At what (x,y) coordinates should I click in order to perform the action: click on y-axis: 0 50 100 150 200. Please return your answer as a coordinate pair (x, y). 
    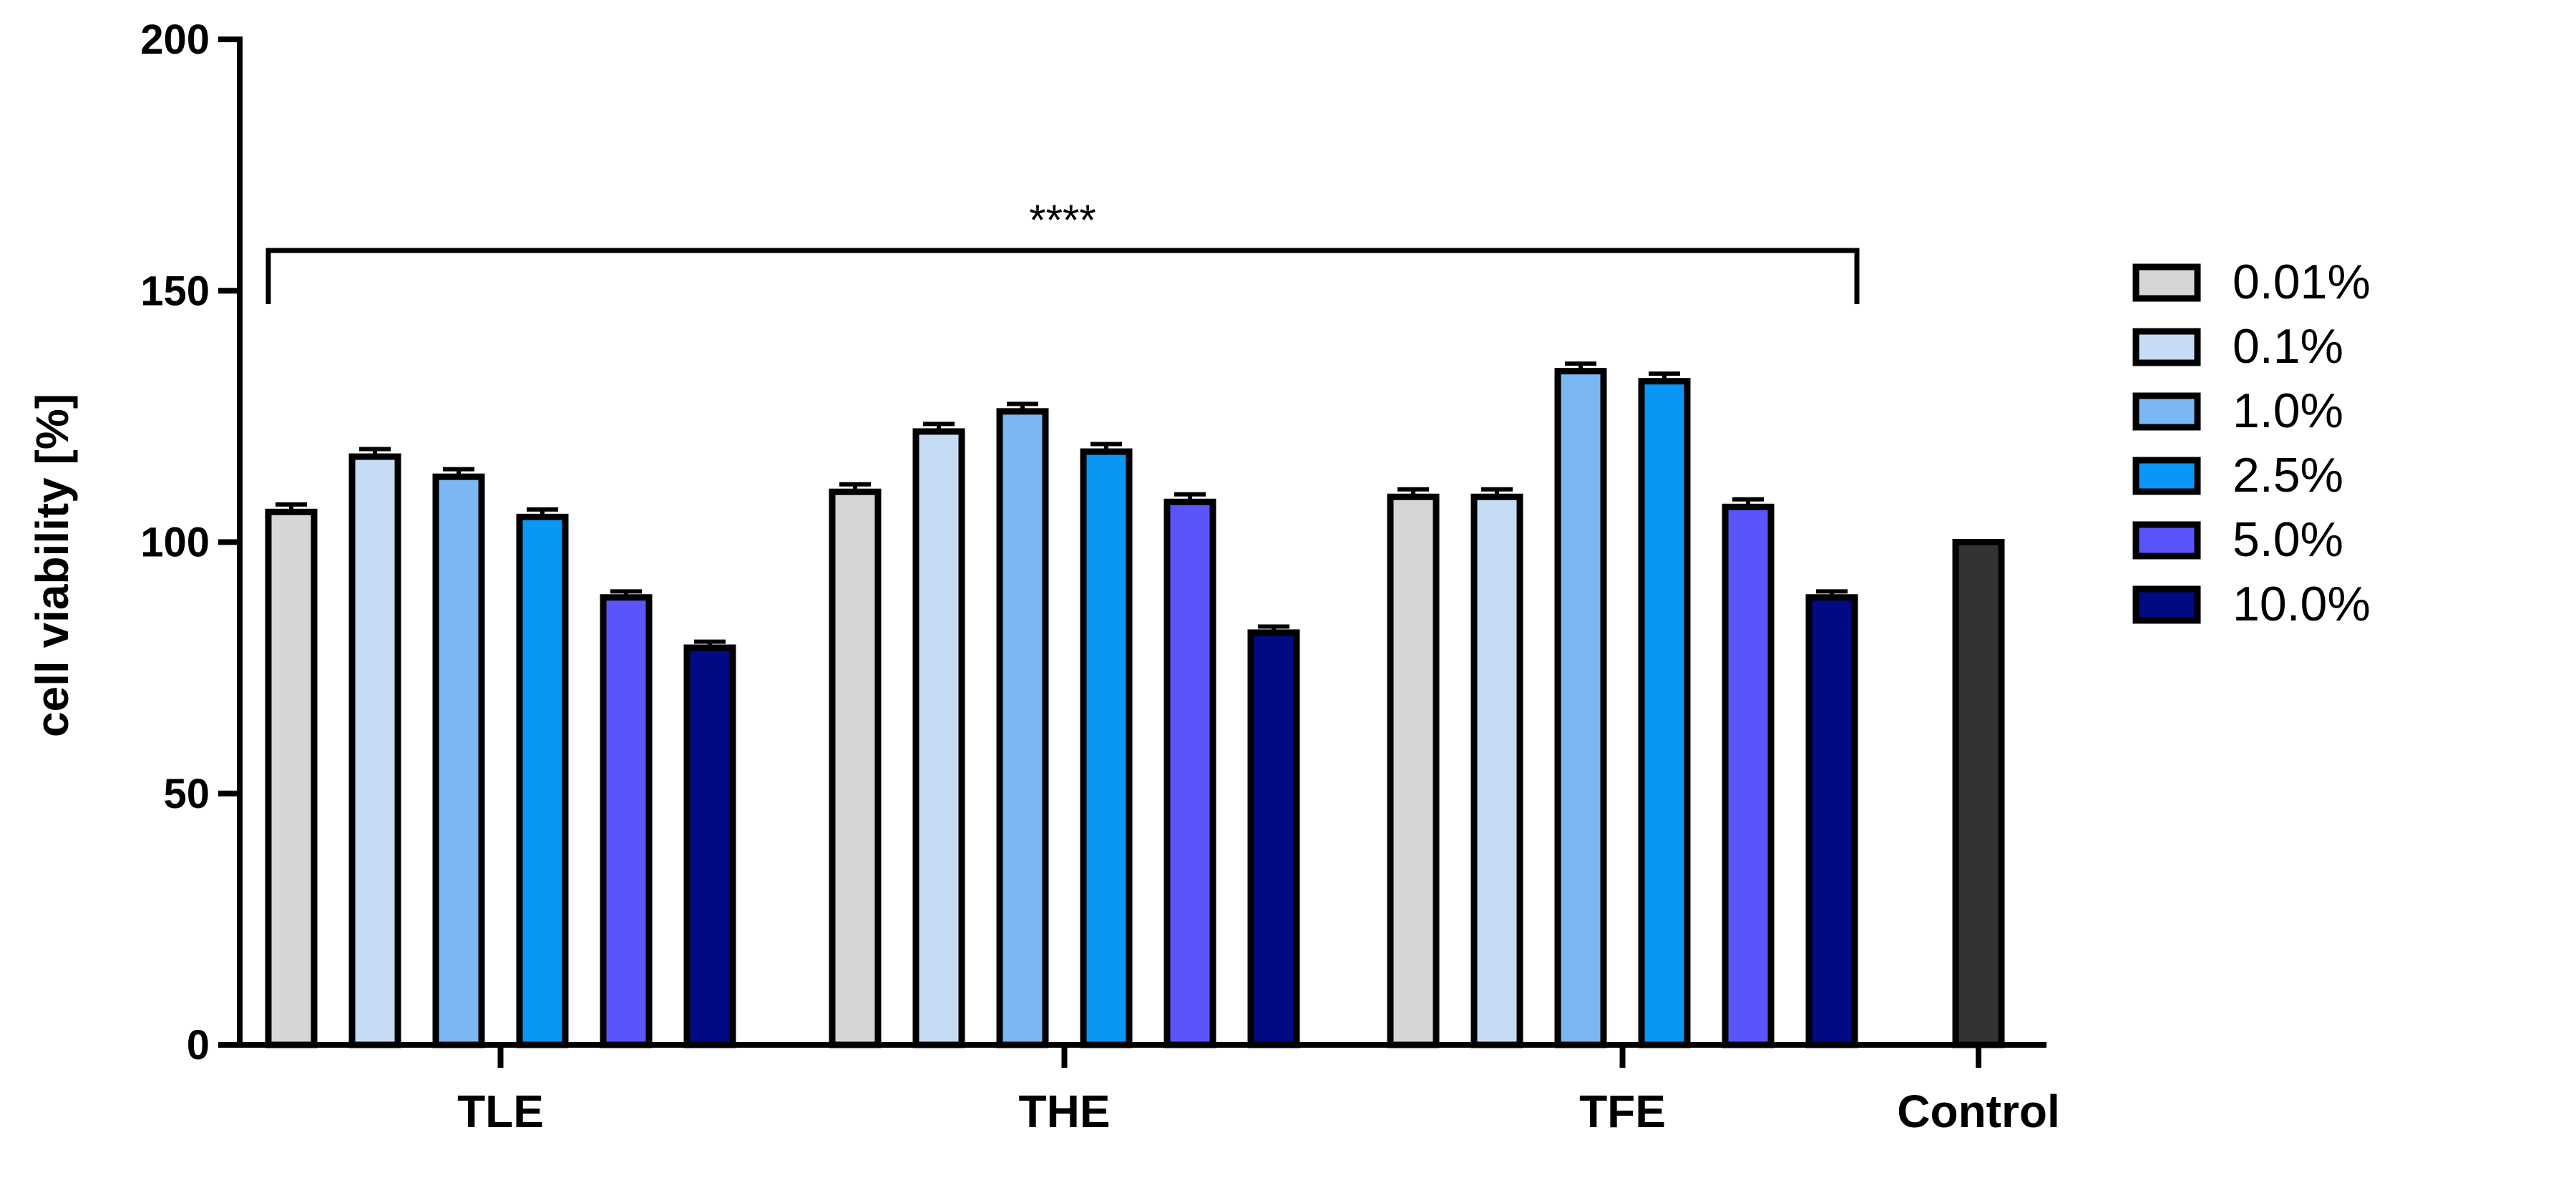
    Looking at the image, I should click on (191, 542).